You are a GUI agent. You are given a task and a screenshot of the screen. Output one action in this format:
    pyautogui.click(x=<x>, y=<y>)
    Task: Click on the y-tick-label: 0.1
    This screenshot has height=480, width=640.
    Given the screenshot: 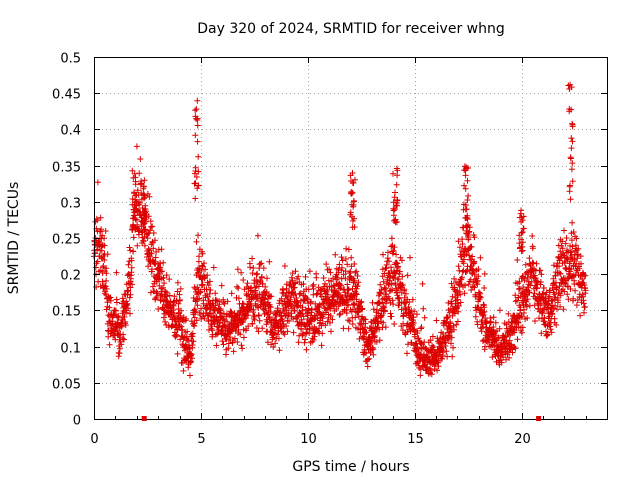 What is the action you would take?
    pyautogui.click(x=70, y=349)
    